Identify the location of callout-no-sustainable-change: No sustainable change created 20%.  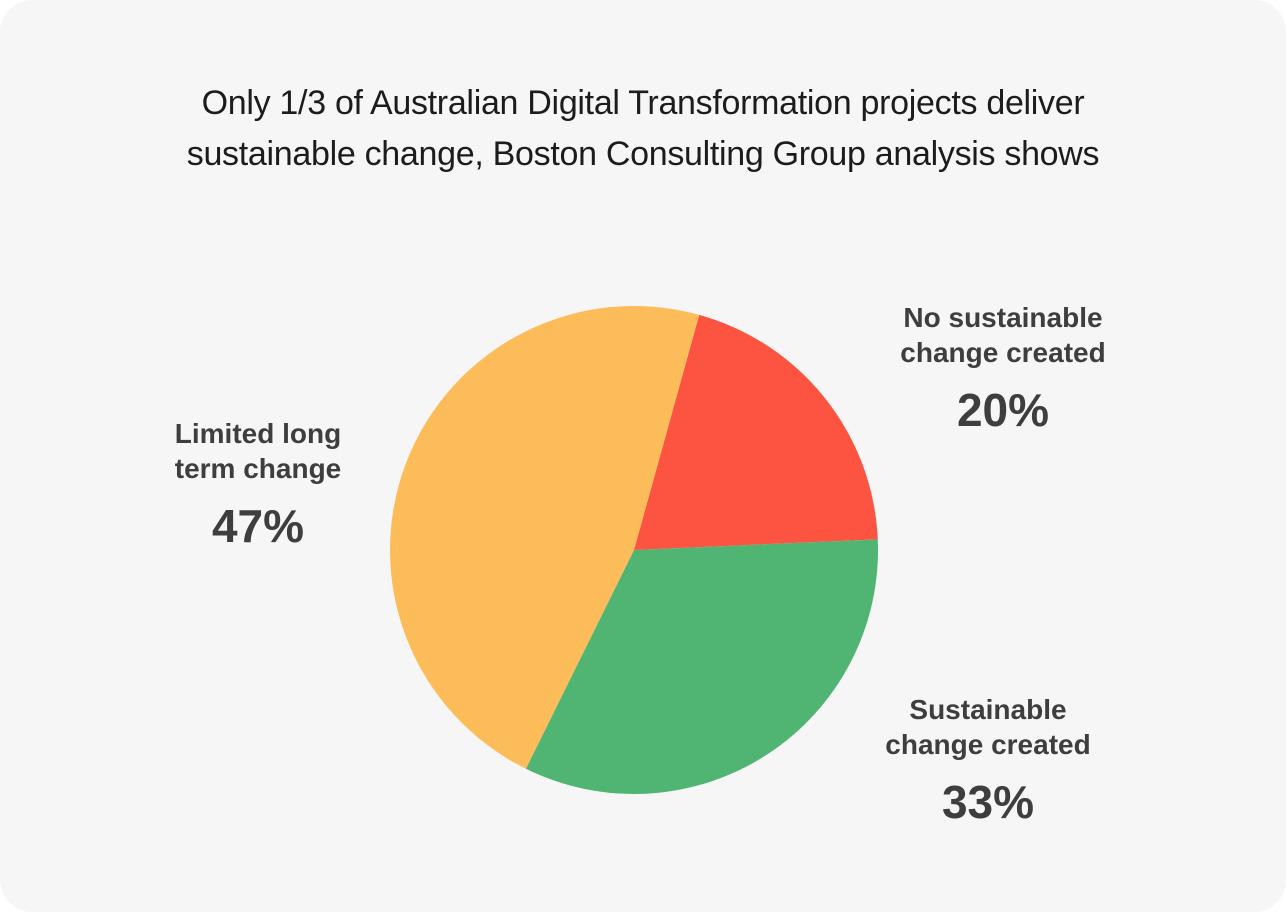
(1003, 368).